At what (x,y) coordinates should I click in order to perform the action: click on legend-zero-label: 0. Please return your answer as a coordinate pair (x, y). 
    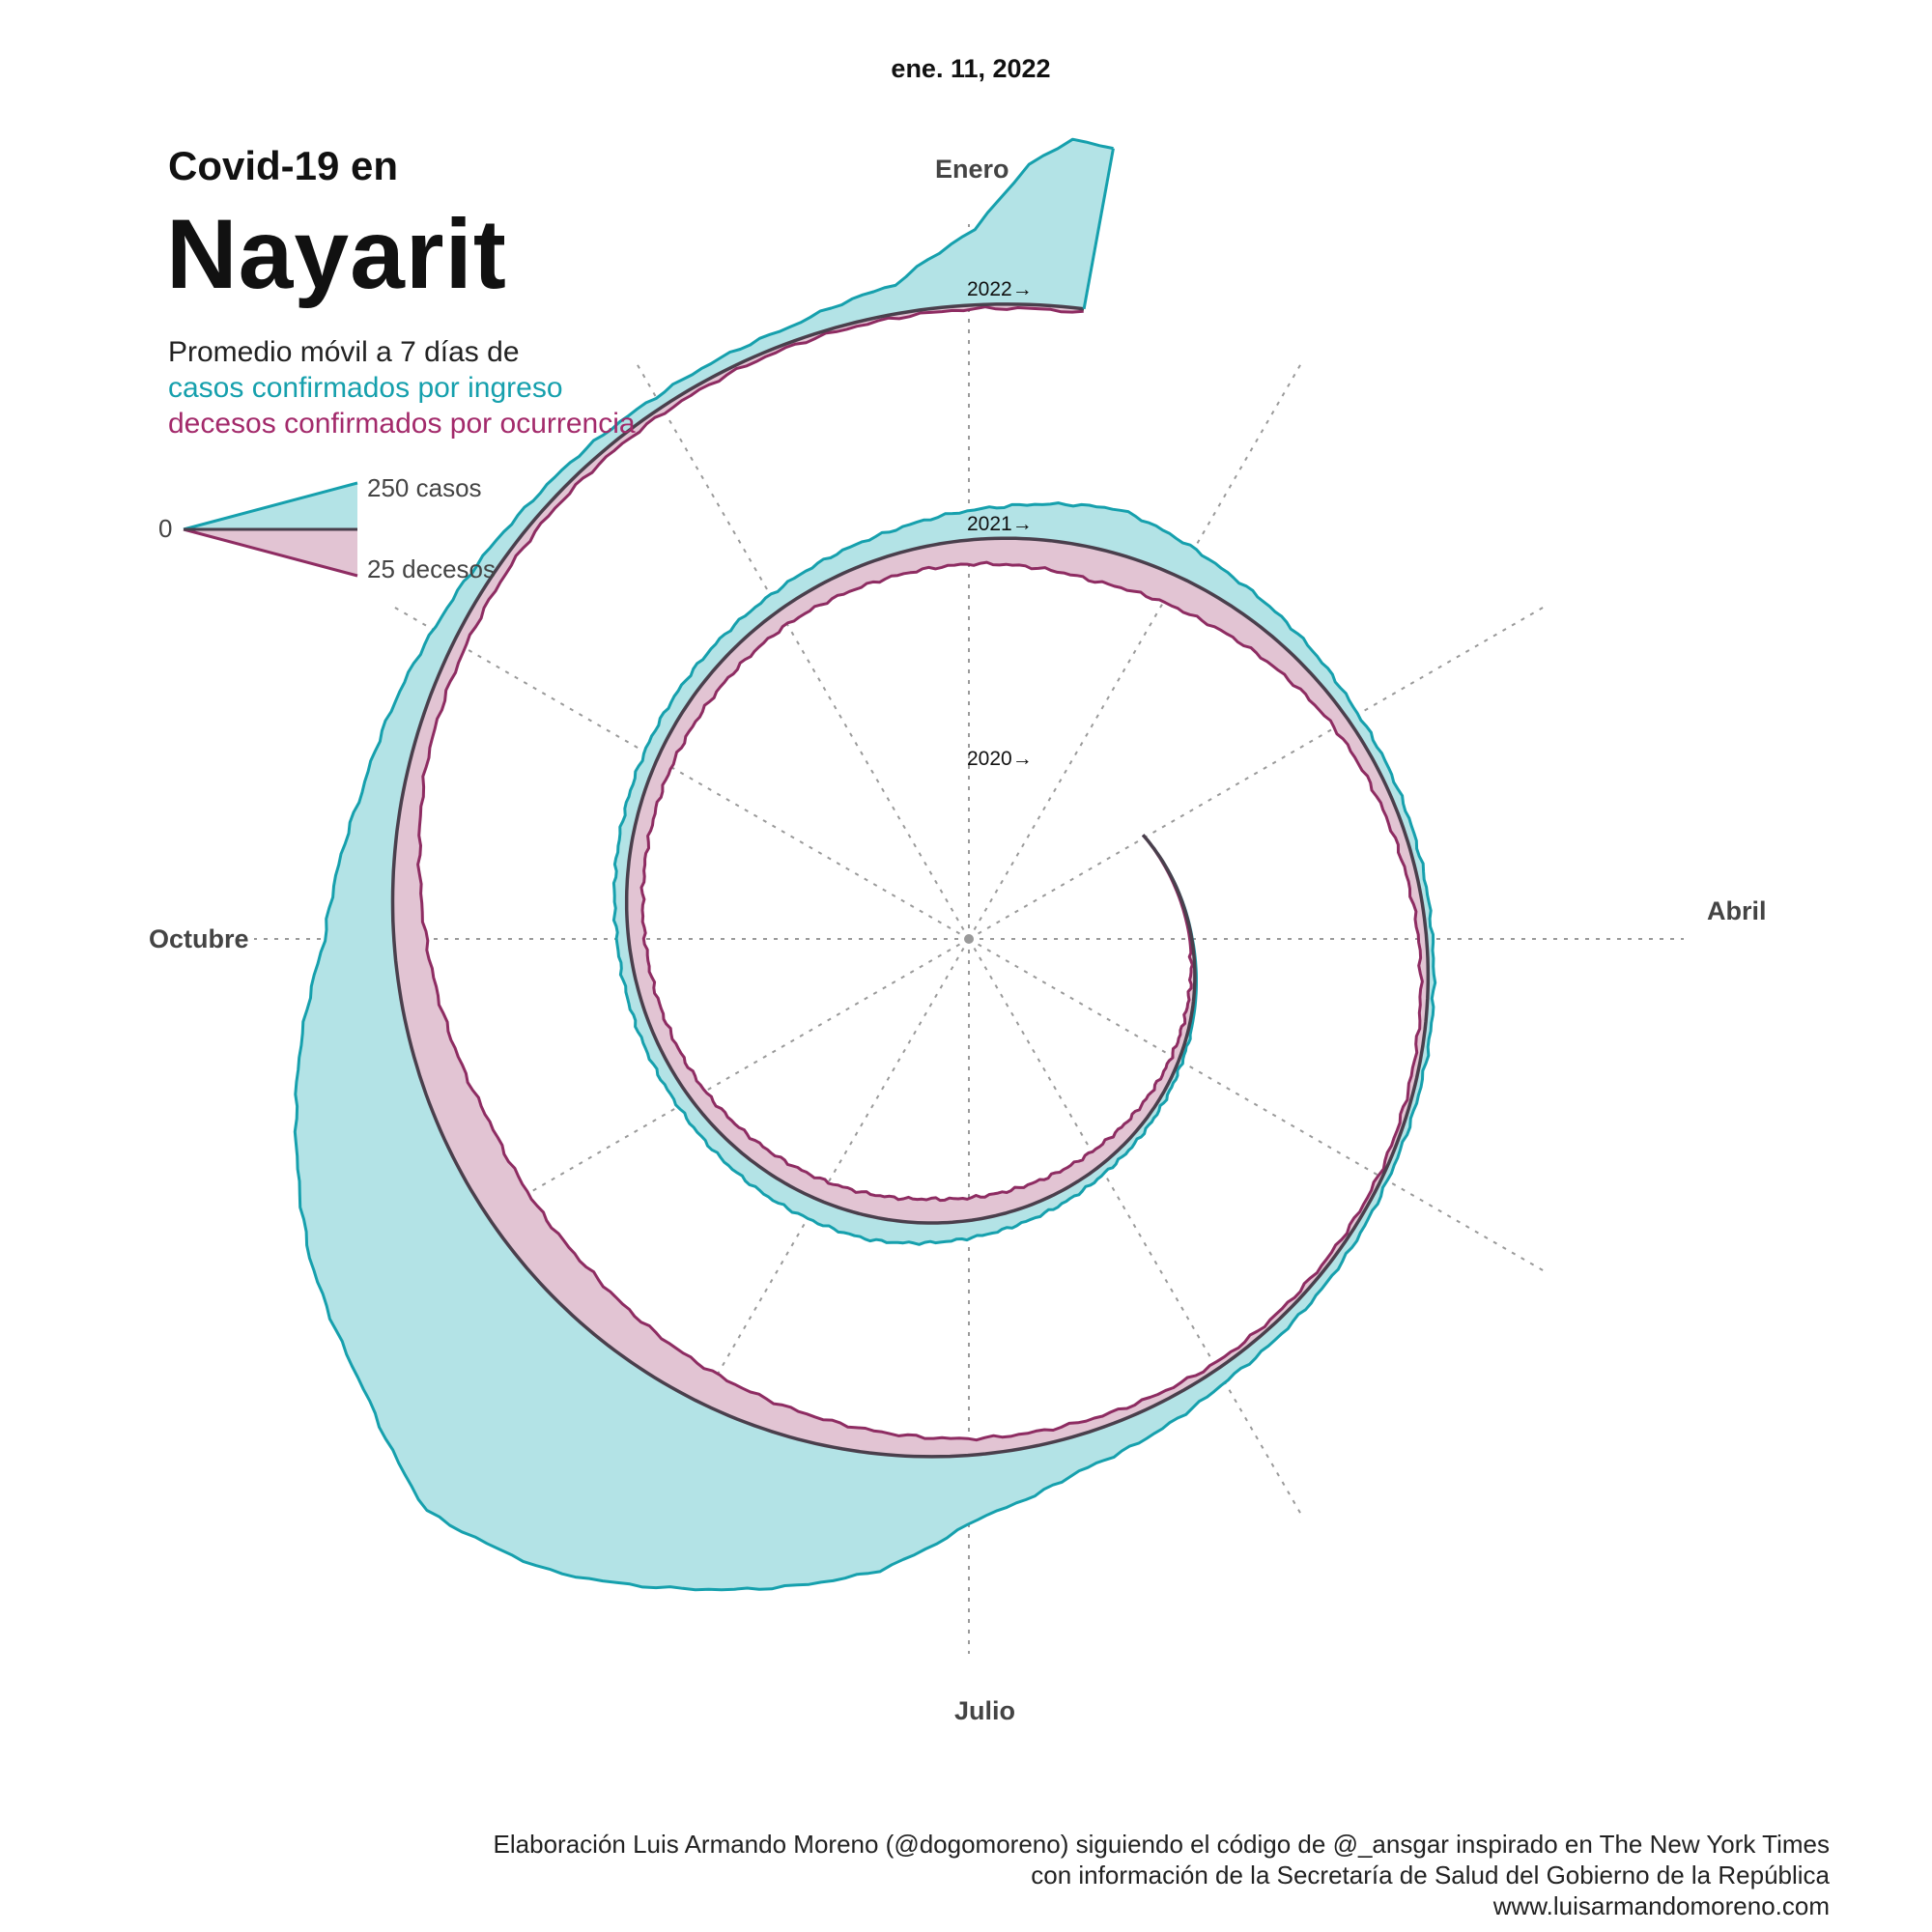
    Looking at the image, I should click on (165, 528).